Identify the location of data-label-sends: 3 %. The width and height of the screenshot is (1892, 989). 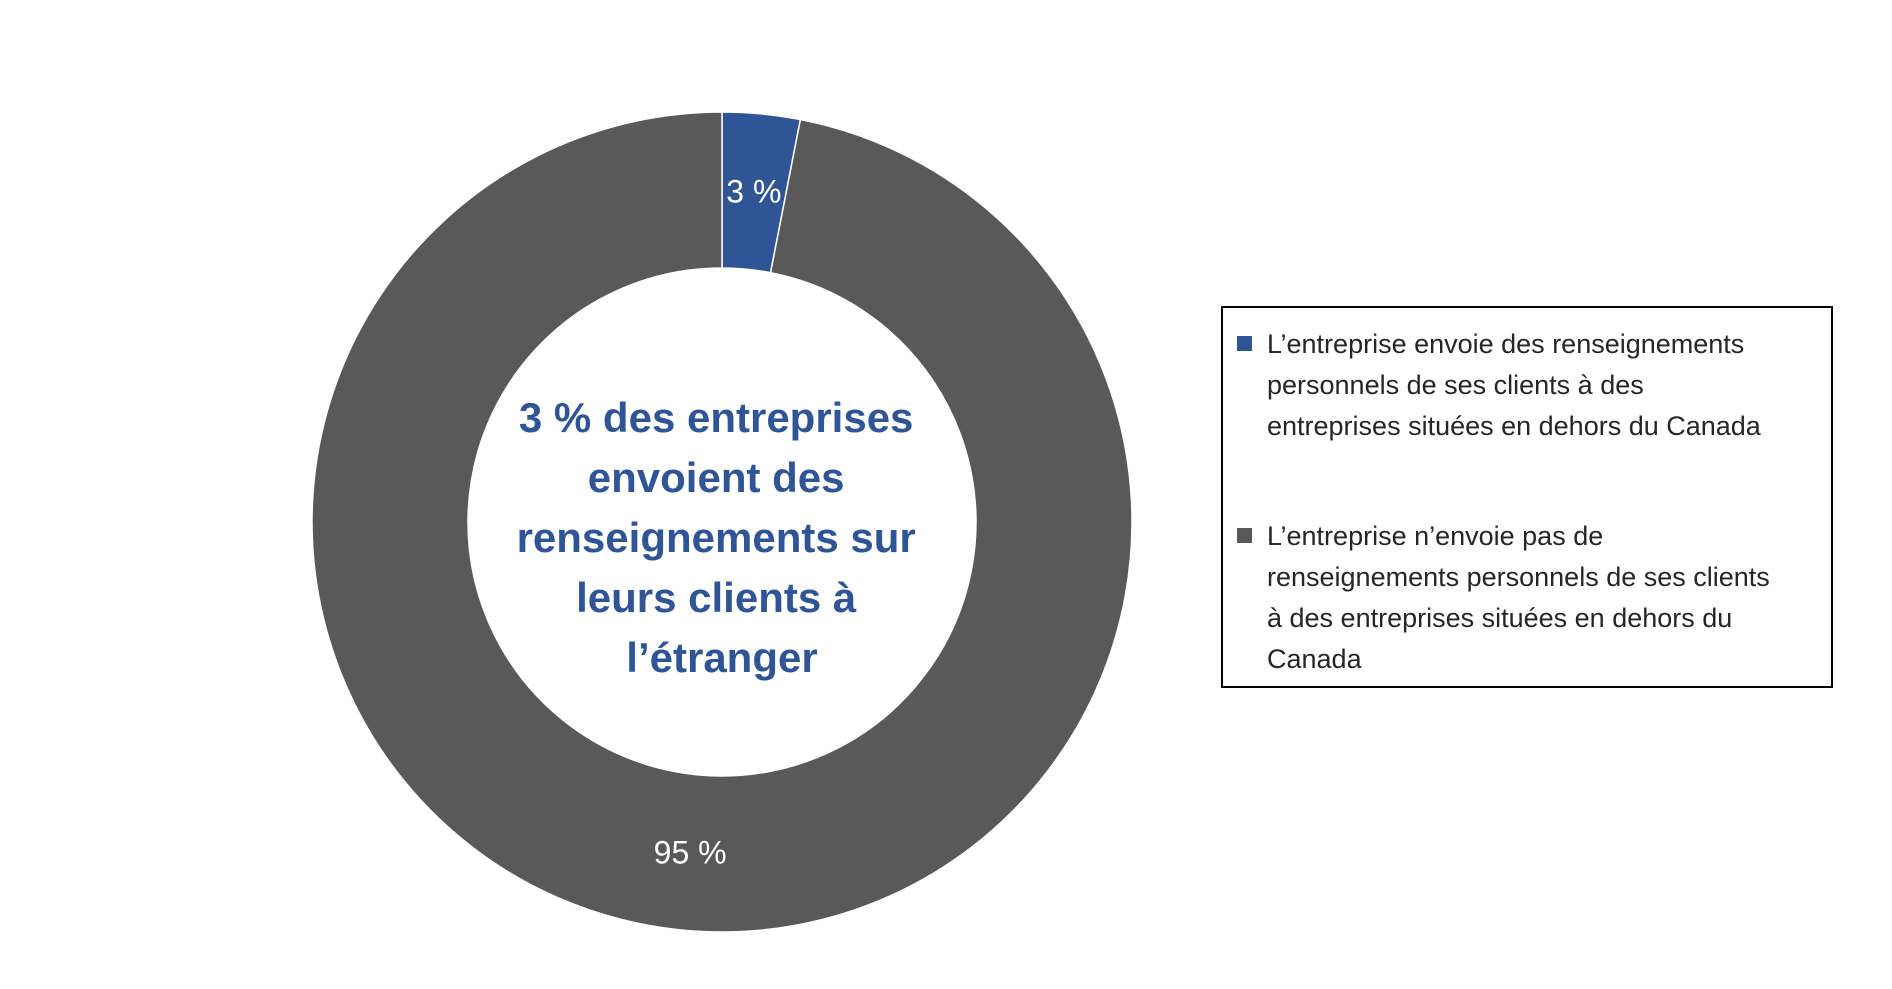
(753, 192).